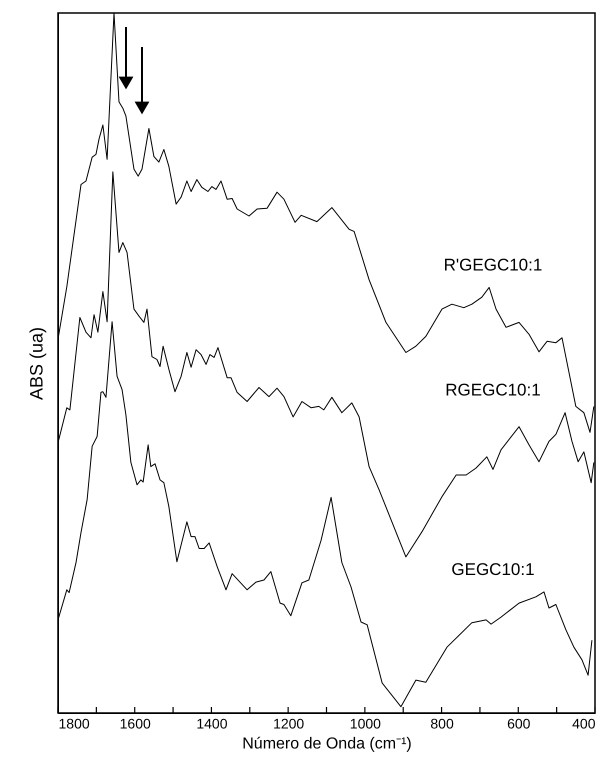 The width and height of the screenshot is (608, 778). Describe the element at coordinates (442, 724) in the screenshot. I see `x-tick-label: 800` at that location.